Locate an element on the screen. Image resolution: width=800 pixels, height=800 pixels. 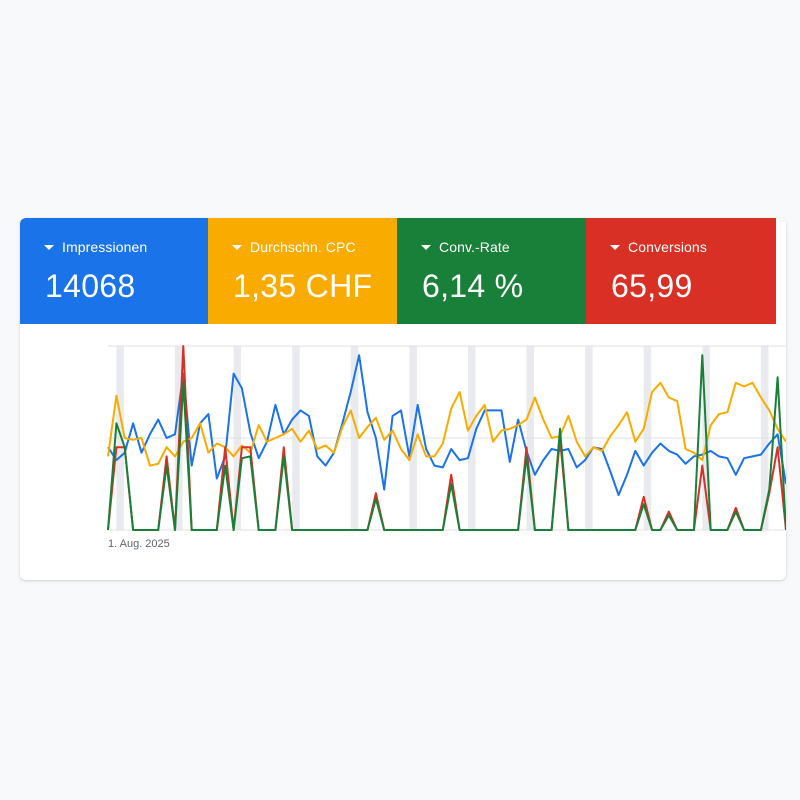
metric-label-row: Impressionen is located at coordinates (95, 247).